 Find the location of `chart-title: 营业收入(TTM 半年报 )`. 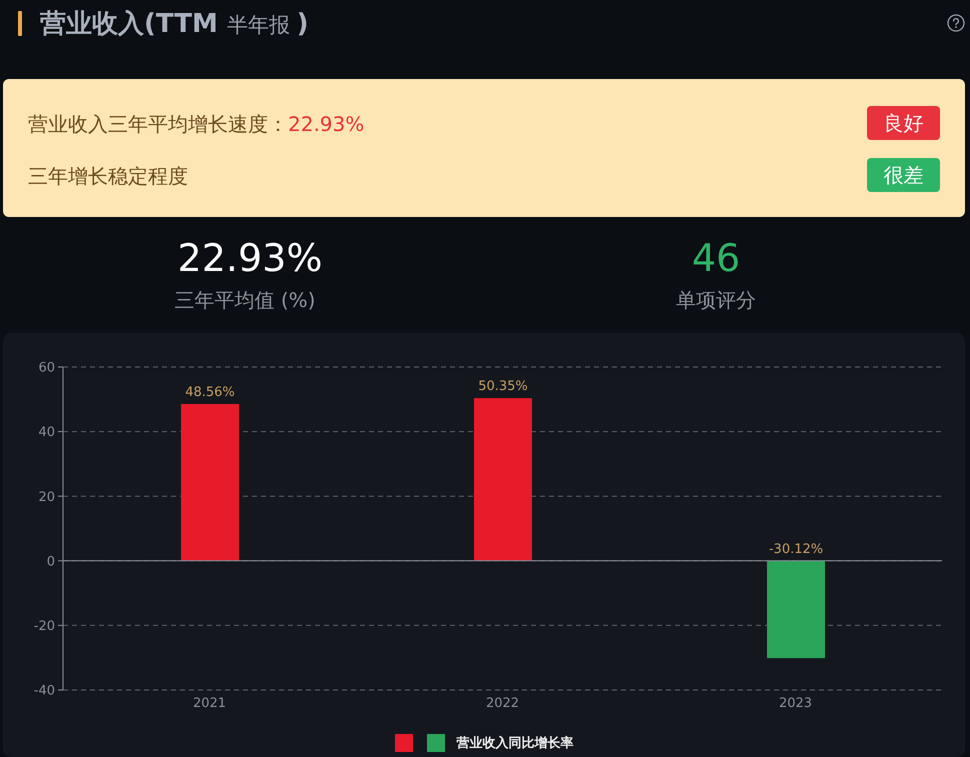

chart-title: 营业收入(TTM 半年报 ) is located at coordinates (174, 24).